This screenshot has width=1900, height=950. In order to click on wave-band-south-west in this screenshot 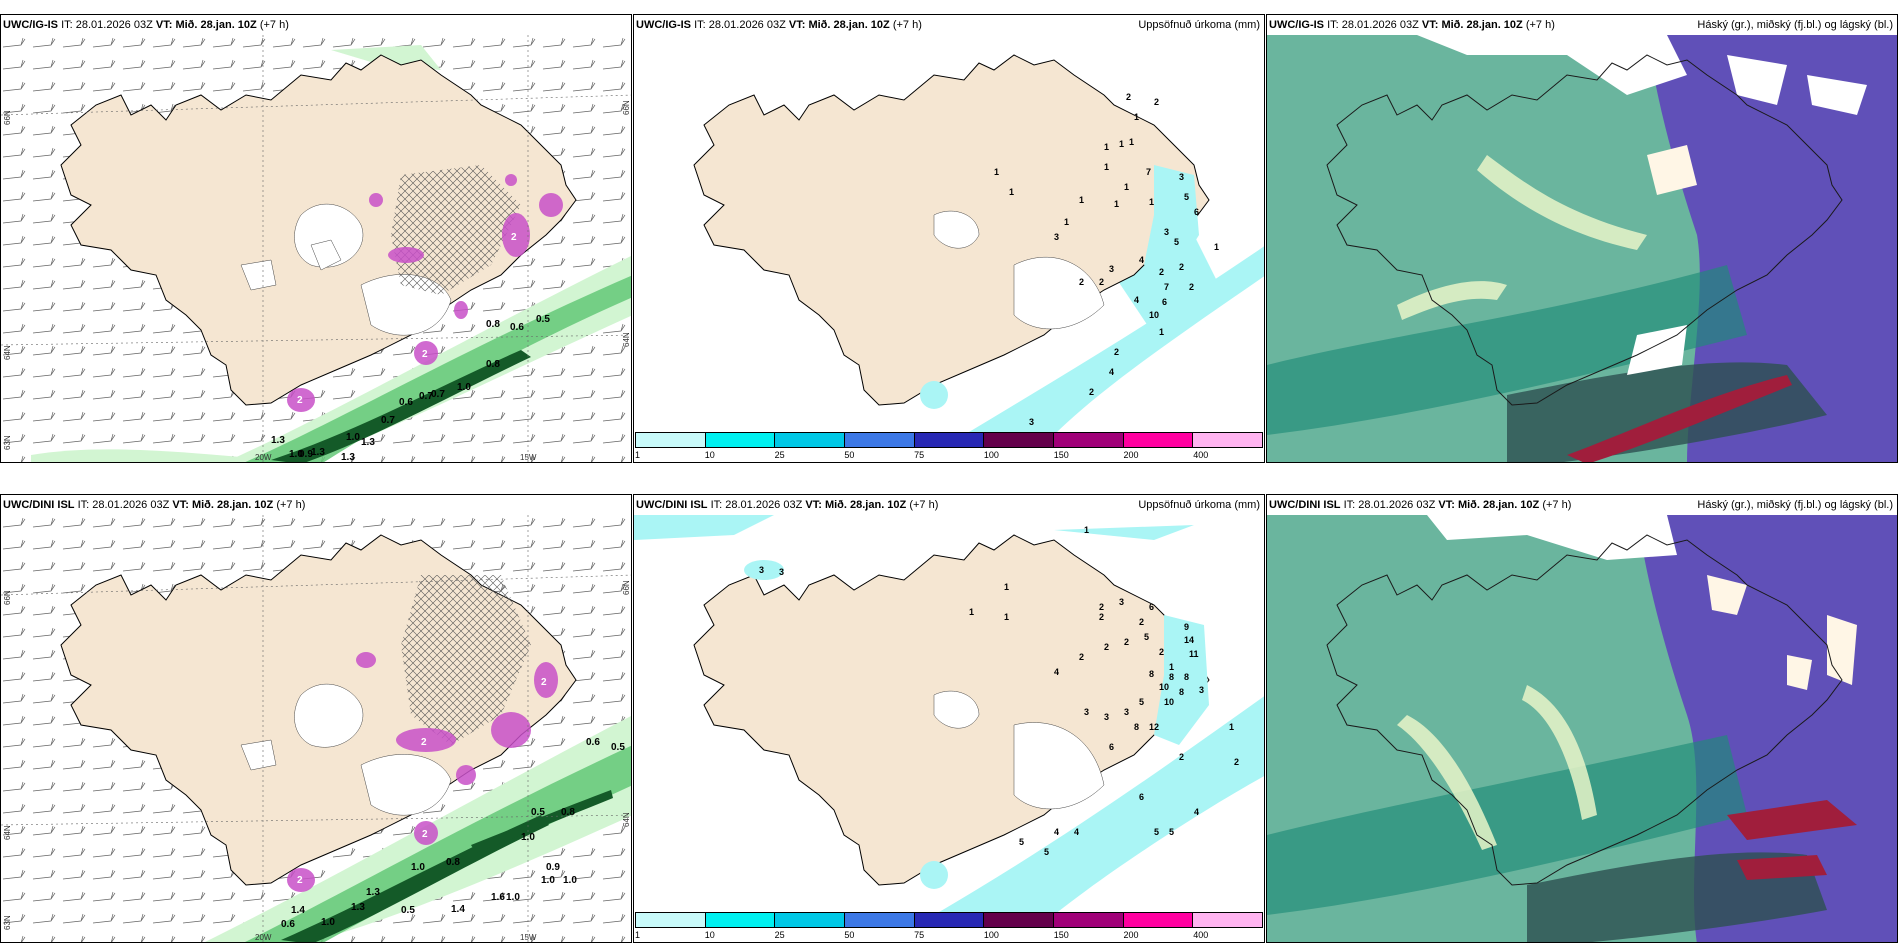, I will do `click(136, 455)`.